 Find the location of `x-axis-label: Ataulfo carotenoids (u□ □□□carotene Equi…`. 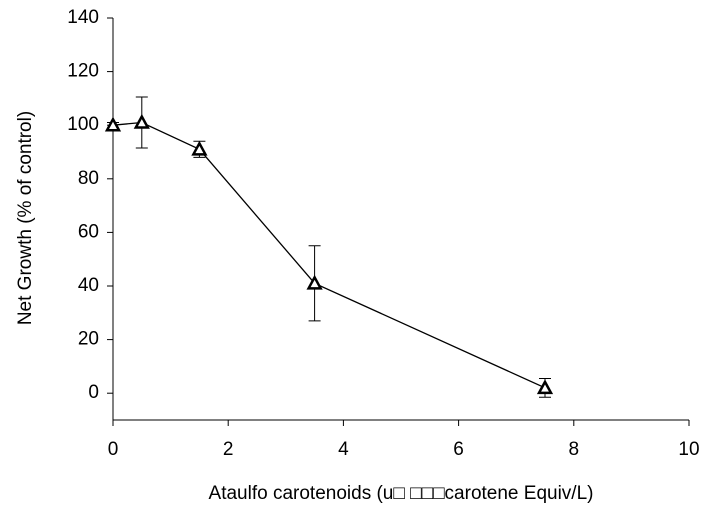

x-axis-label: Ataulfo carotenoids (u□ □□□carotene Equi… is located at coordinates (401, 493).